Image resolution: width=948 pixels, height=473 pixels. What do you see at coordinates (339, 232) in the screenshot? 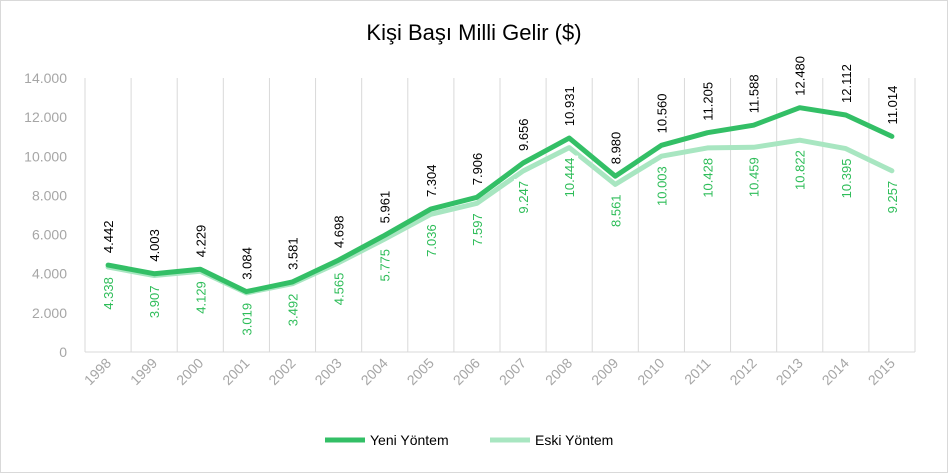
I see `data-label-yeni-yontem: 4.698` at bounding box center [339, 232].